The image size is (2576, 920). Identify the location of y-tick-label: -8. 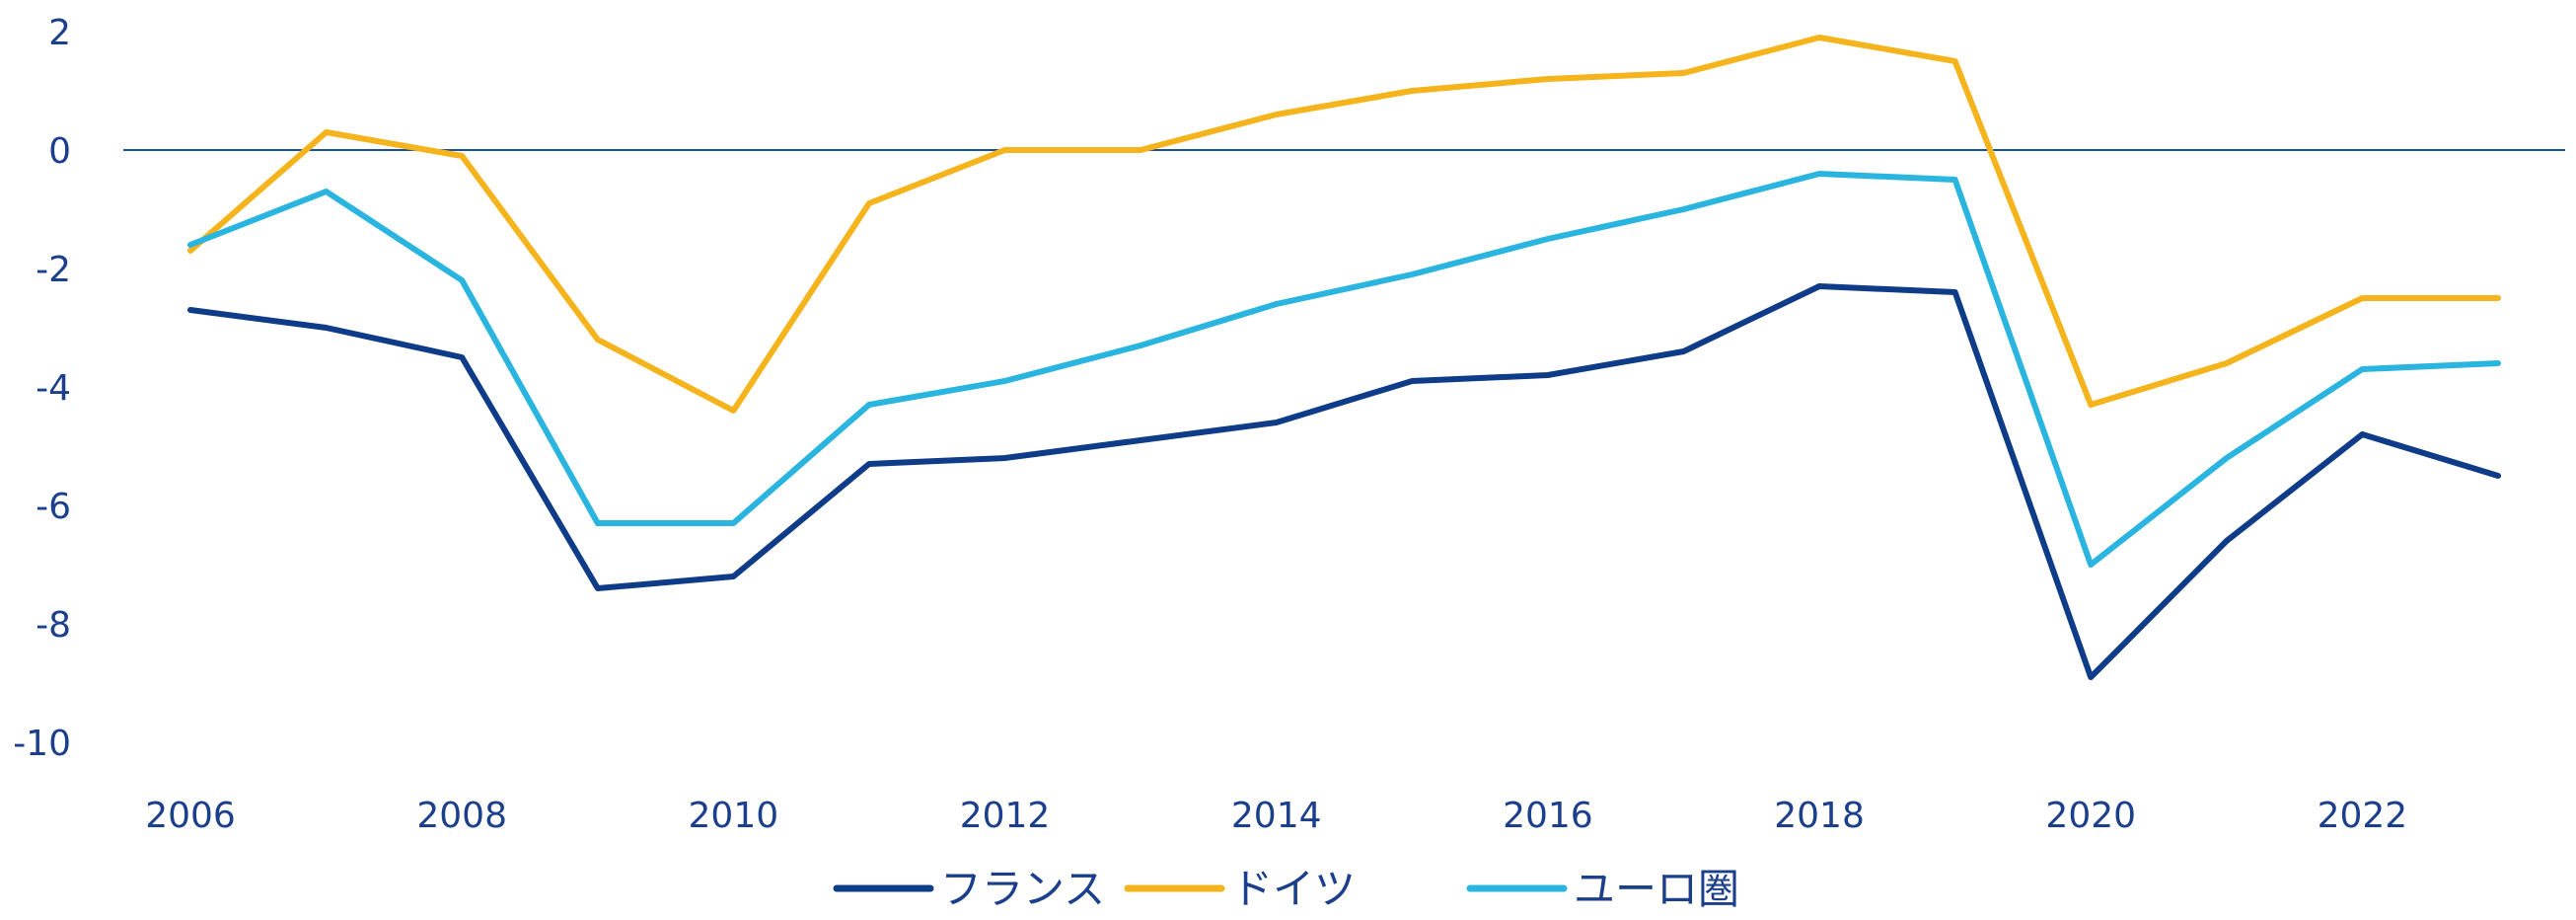
(53, 625).